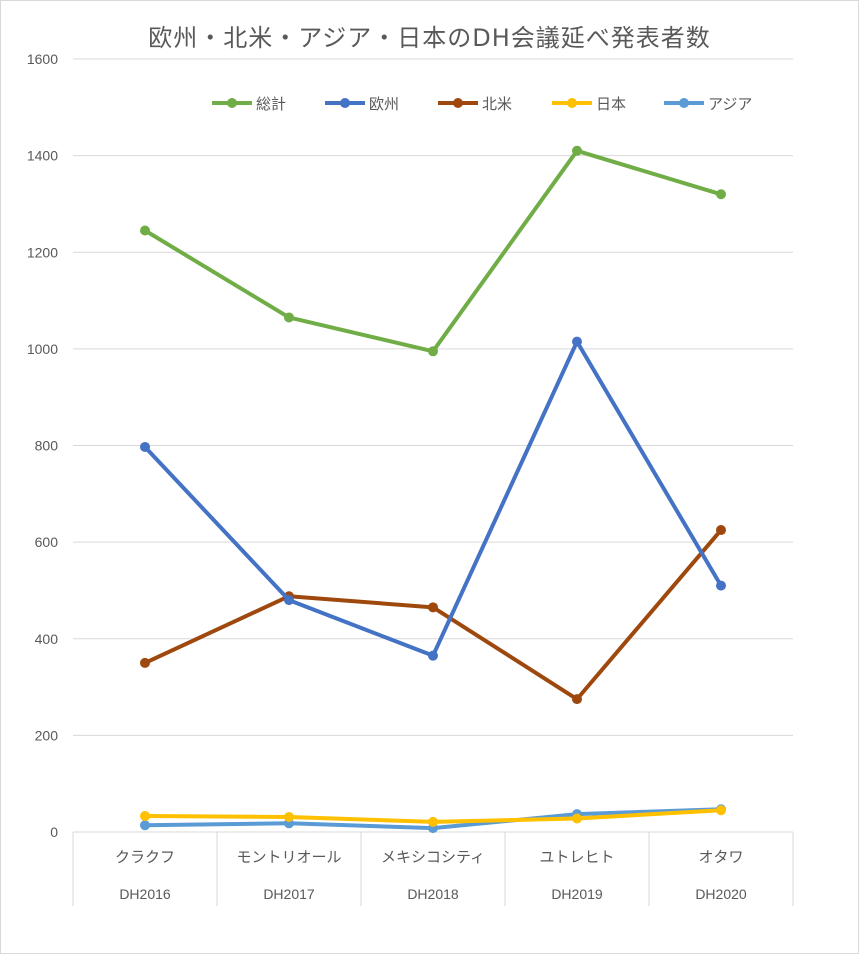  What do you see at coordinates (42, 349) in the screenshot?
I see `y-tick-label: 1000` at bounding box center [42, 349].